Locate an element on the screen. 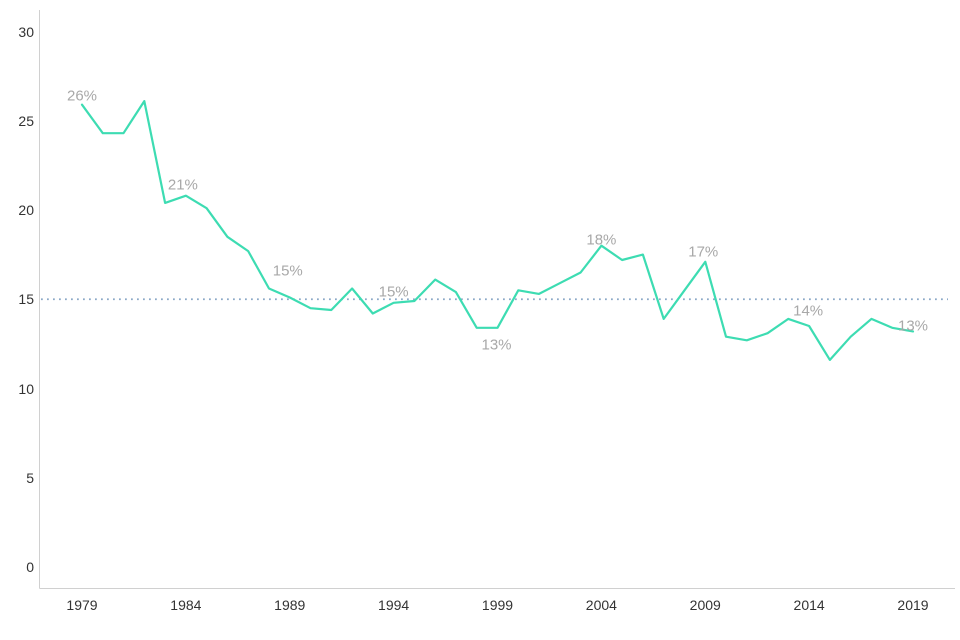  y-tick-label-10: 10 is located at coordinates (26, 388).